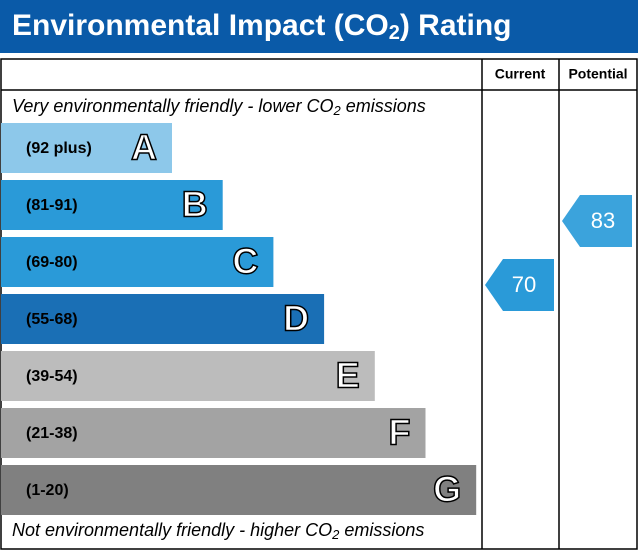 This screenshot has width=638, height=550. Describe the element at coordinates (59, 148) in the screenshot. I see `band-range: (92 plus)` at that location.